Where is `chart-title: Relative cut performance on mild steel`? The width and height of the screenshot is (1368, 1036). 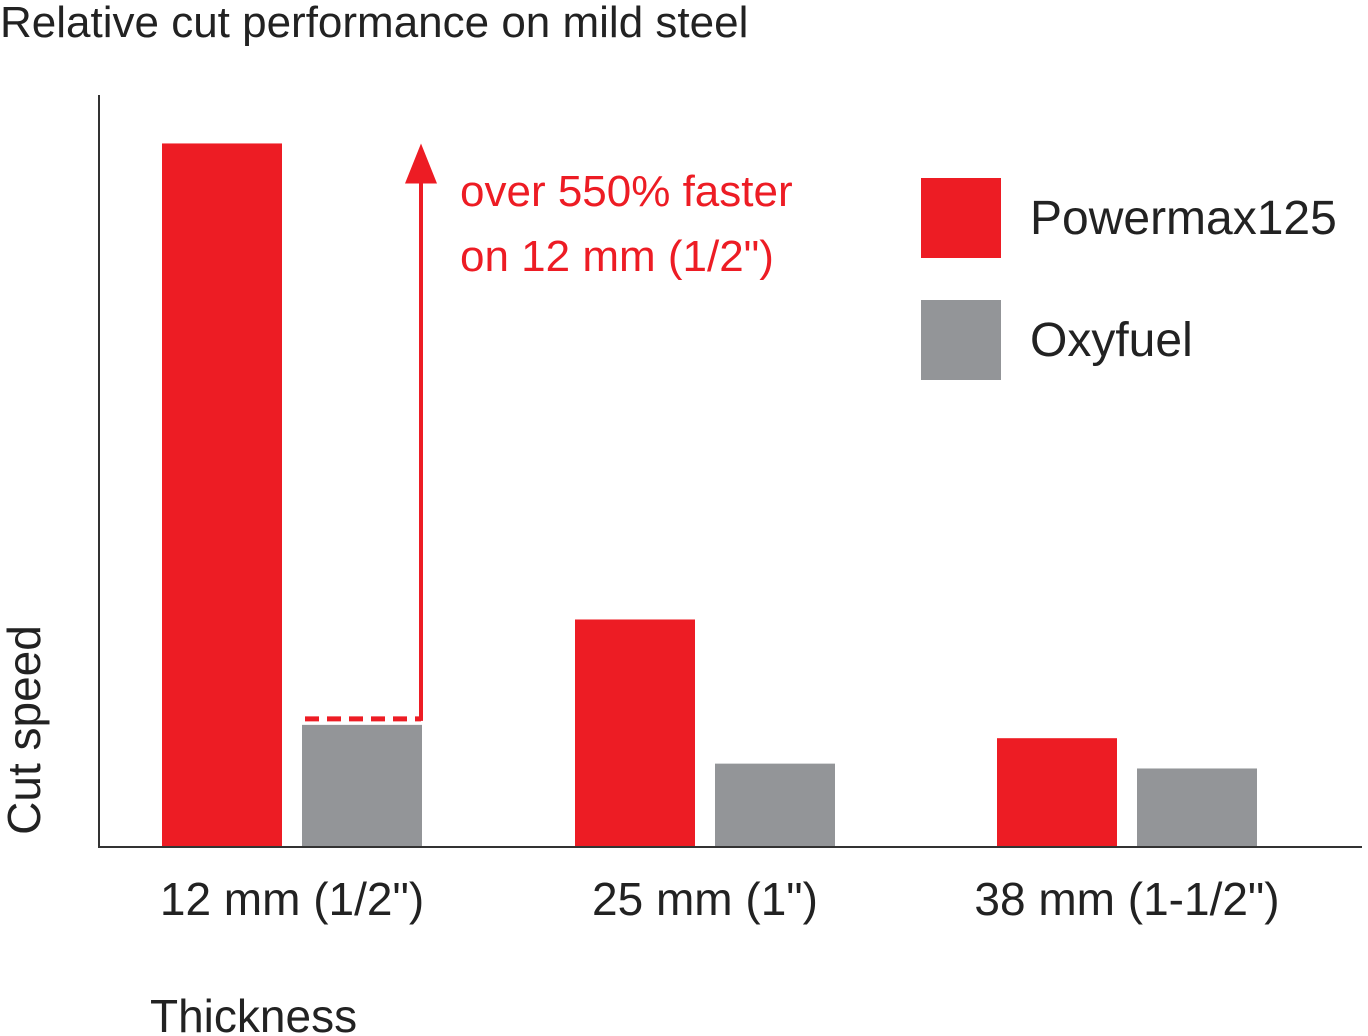
chart-title: Relative cut performance on mild steel is located at coordinates (374, 23).